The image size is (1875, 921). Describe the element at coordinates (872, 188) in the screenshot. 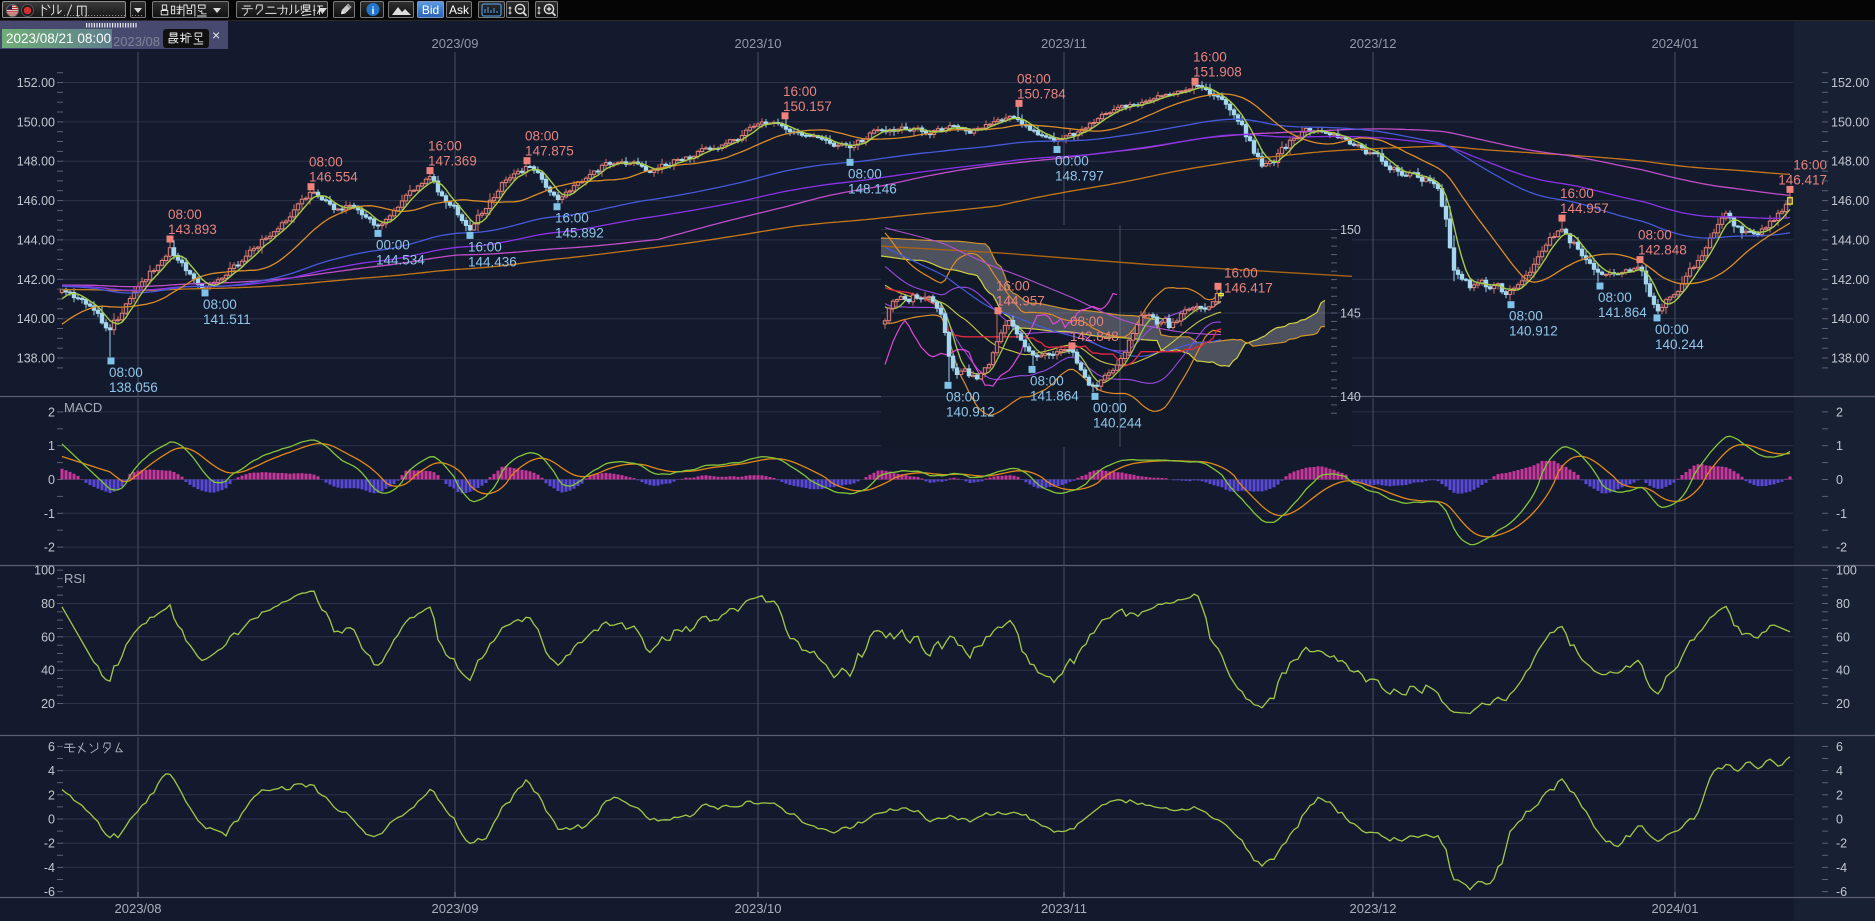

I see `svg-text: 148.146` at that location.